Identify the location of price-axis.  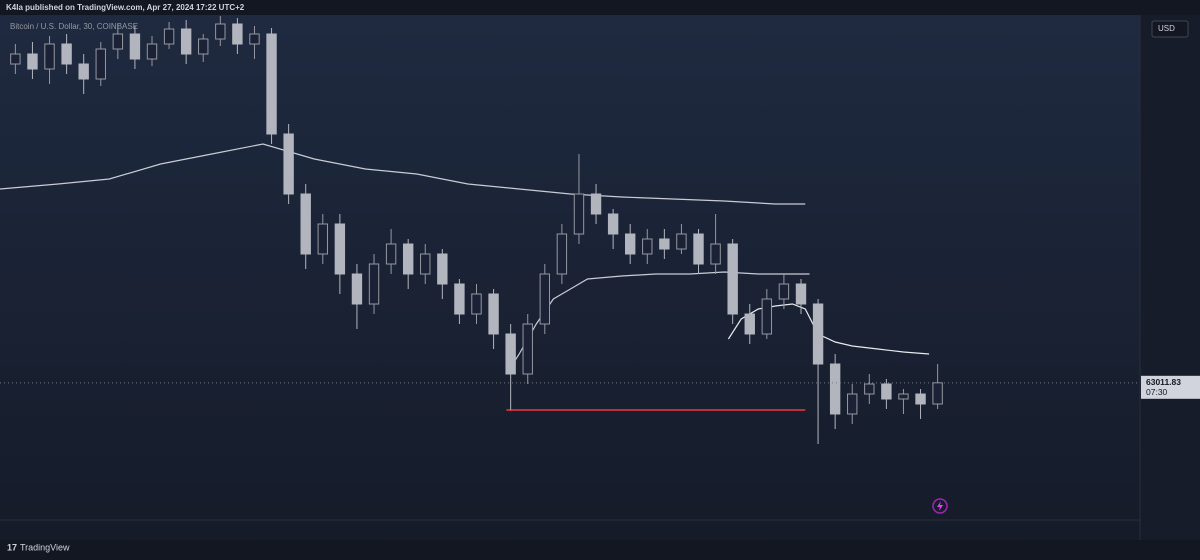
(1170, 277).